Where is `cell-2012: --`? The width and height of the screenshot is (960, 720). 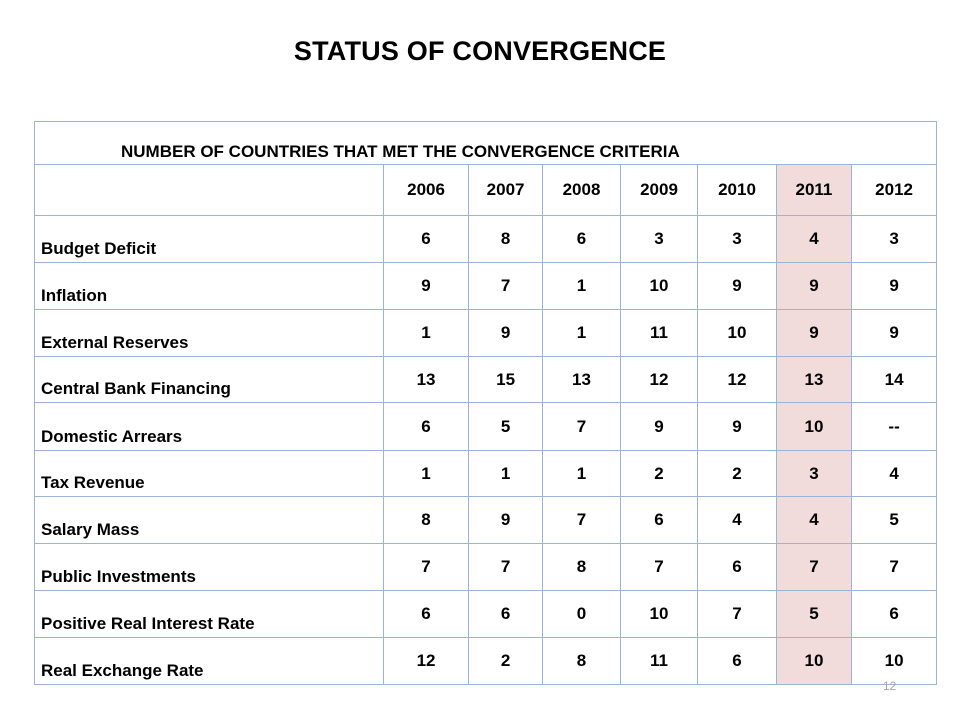 cell-2012: -- is located at coordinates (894, 426).